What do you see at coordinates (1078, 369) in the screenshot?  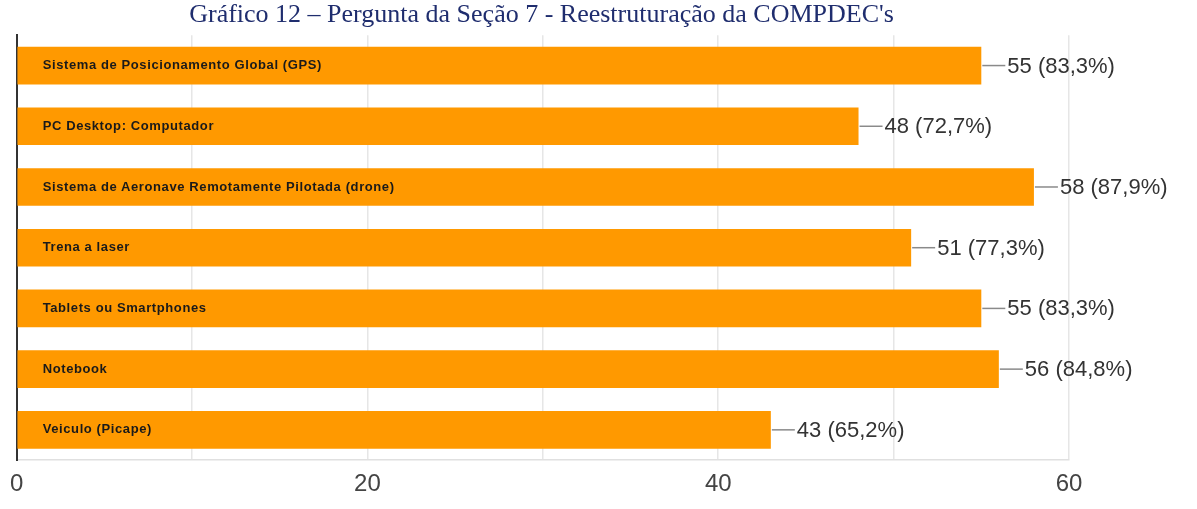 I see `data-label: 56 (84,8%)` at bounding box center [1078, 369].